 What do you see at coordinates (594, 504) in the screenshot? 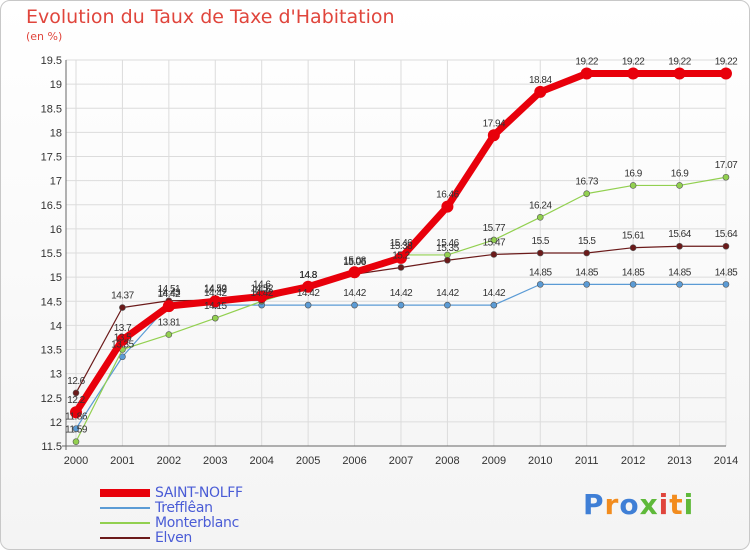
I see `logo-letter: P` at bounding box center [594, 504].